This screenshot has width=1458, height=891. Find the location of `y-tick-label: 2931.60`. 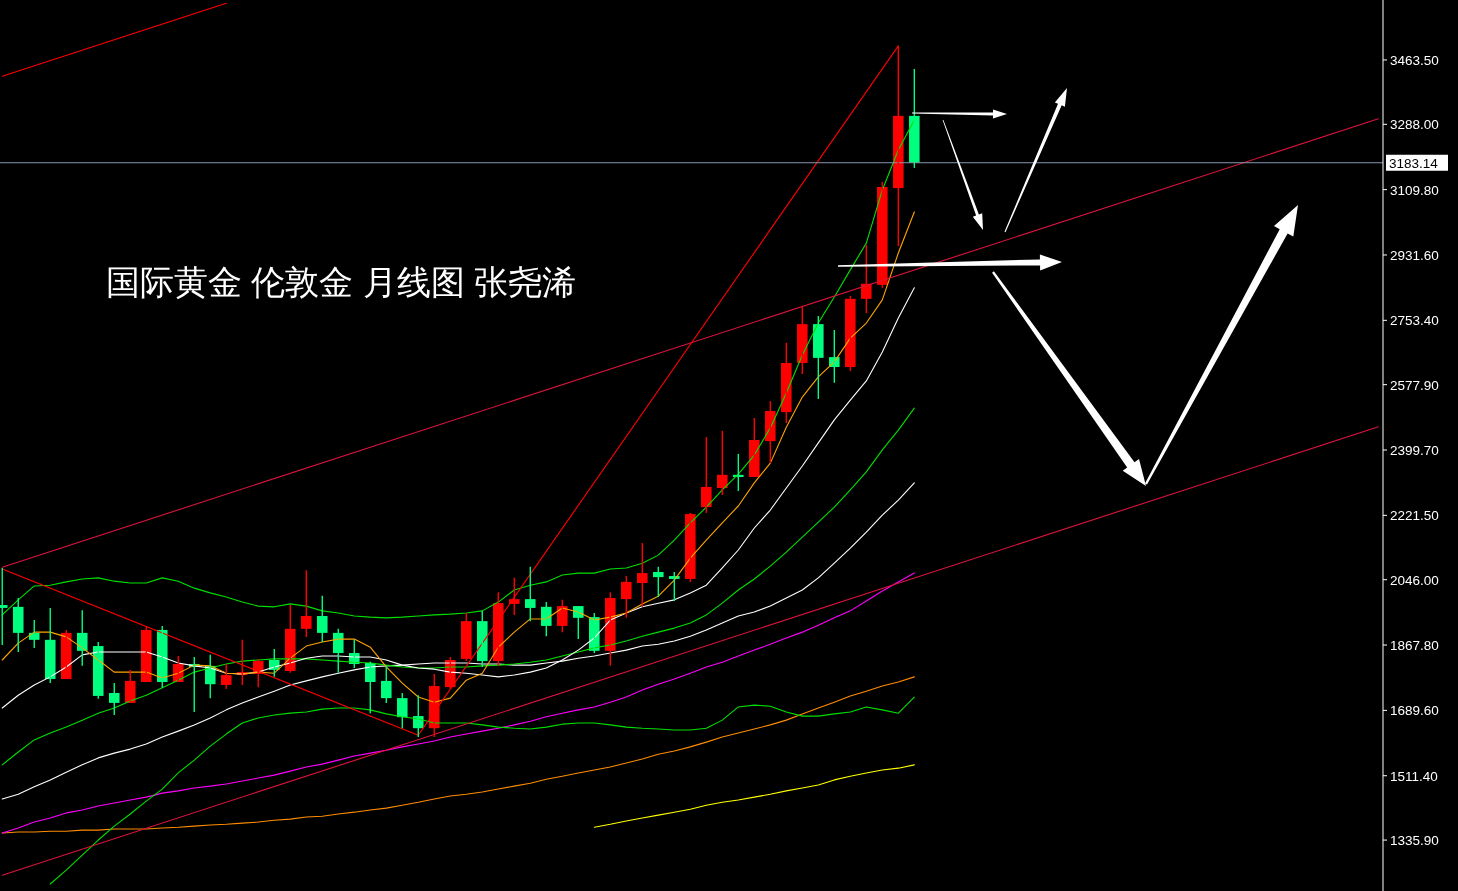

y-tick-label: 2931.60 is located at coordinates (1414, 255).